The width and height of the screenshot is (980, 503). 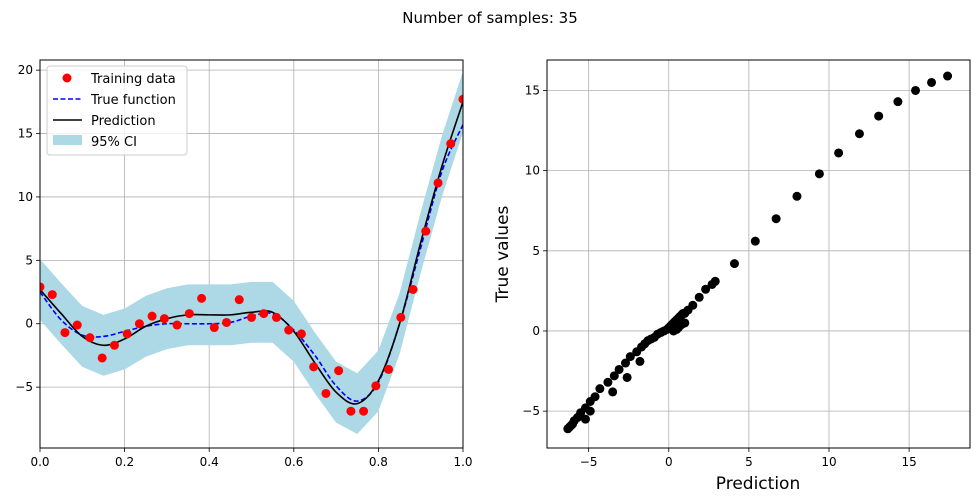 I want to click on left-xtick-label: 0.0, so click(x=39, y=462).